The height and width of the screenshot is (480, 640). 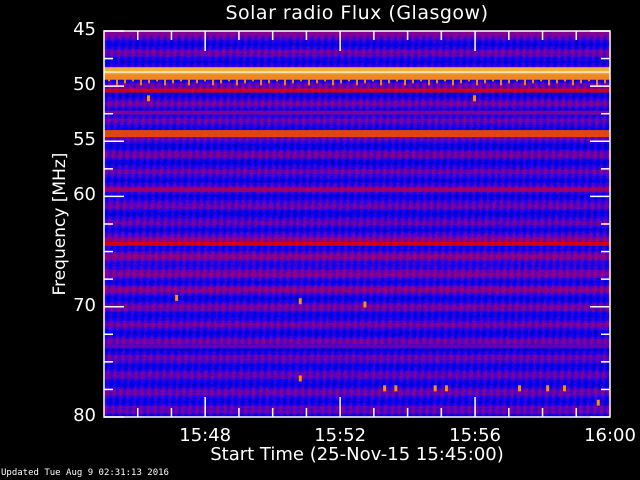 What do you see at coordinates (357, 454) in the screenshot?
I see `x-axis-label: Start Time (25-Nov-15 15:45:00)` at bounding box center [357, 454].